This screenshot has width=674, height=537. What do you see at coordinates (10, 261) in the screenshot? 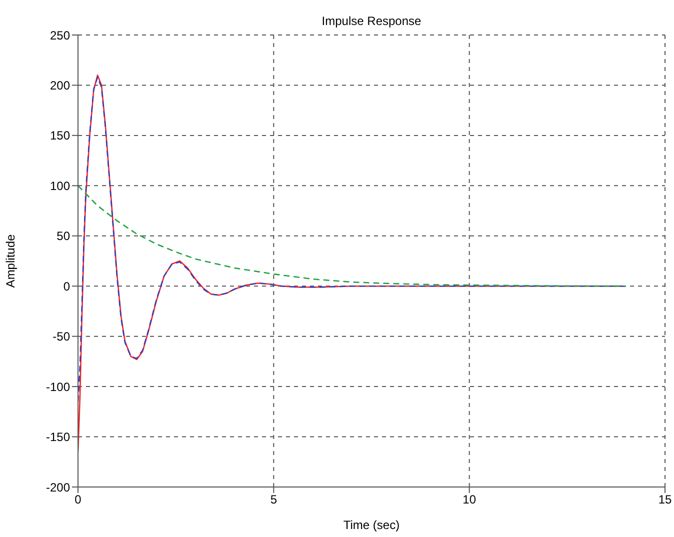
I see `y-axis-title: Amplitude` at bounding box center [10, 261].